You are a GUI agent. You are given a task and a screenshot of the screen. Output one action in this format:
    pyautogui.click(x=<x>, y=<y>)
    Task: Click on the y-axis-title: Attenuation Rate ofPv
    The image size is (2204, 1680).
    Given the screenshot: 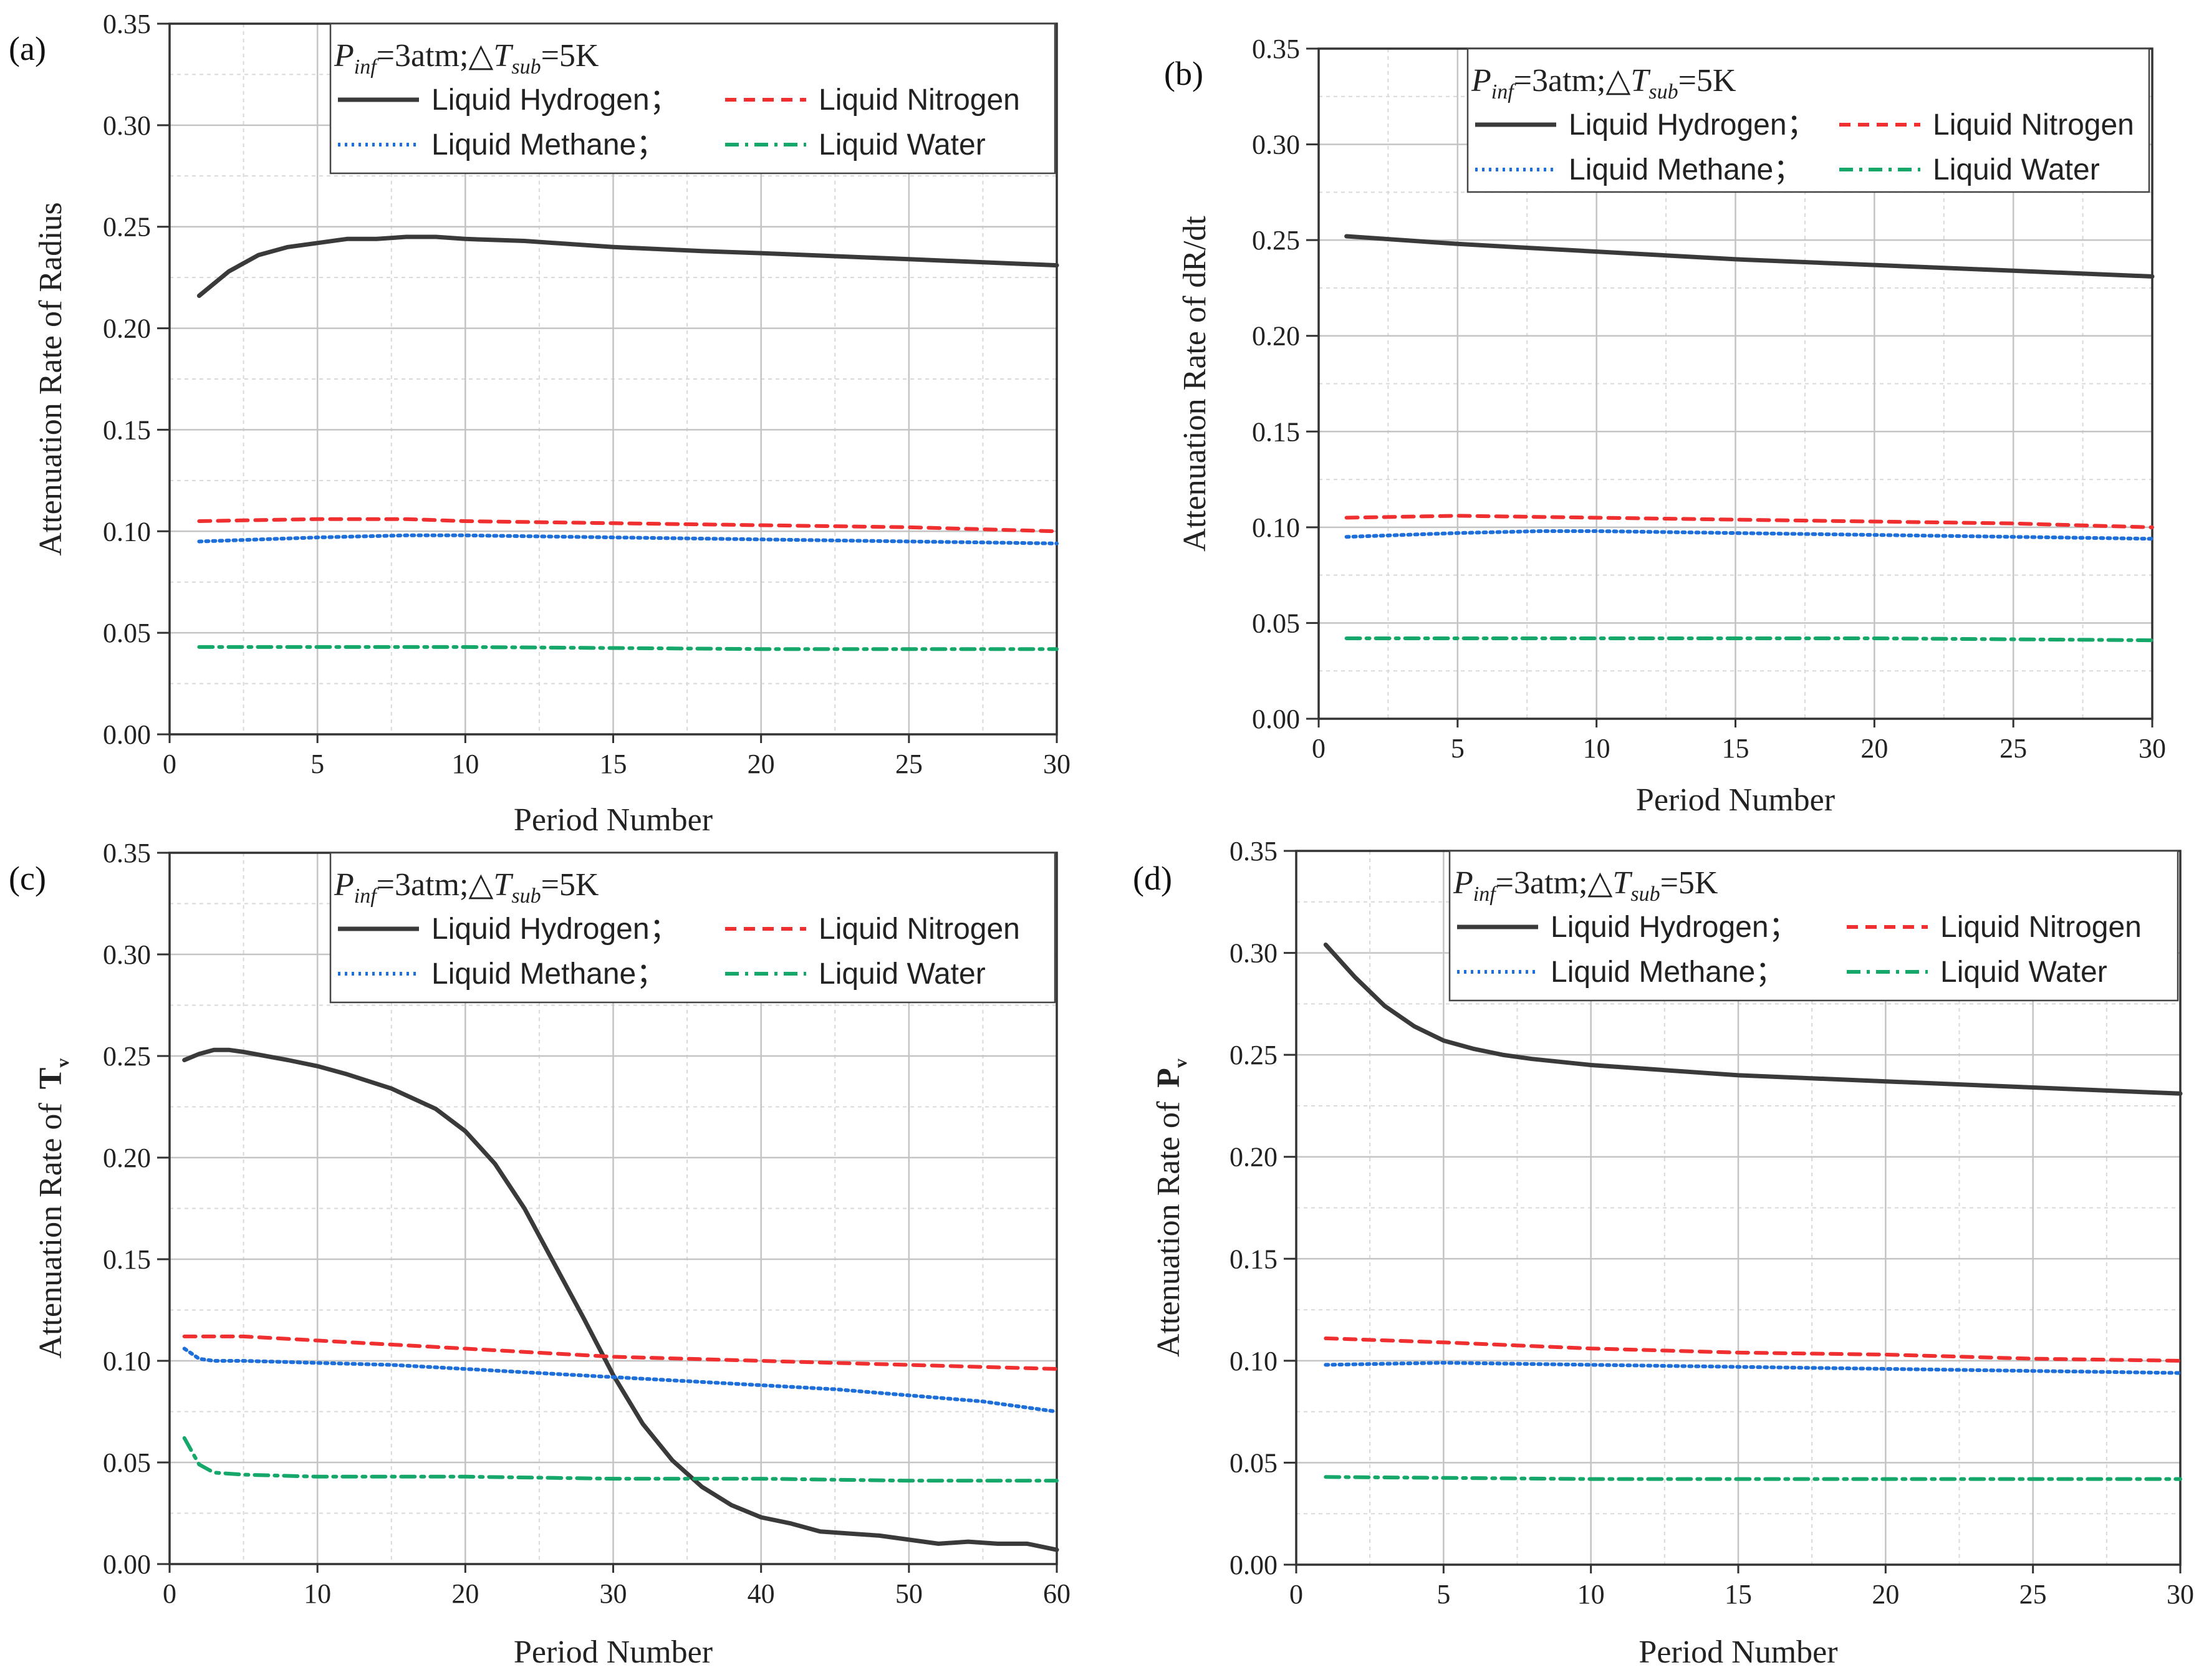 What is the action you would take?
    pyautogui.click(x=1171, y=1207)
    